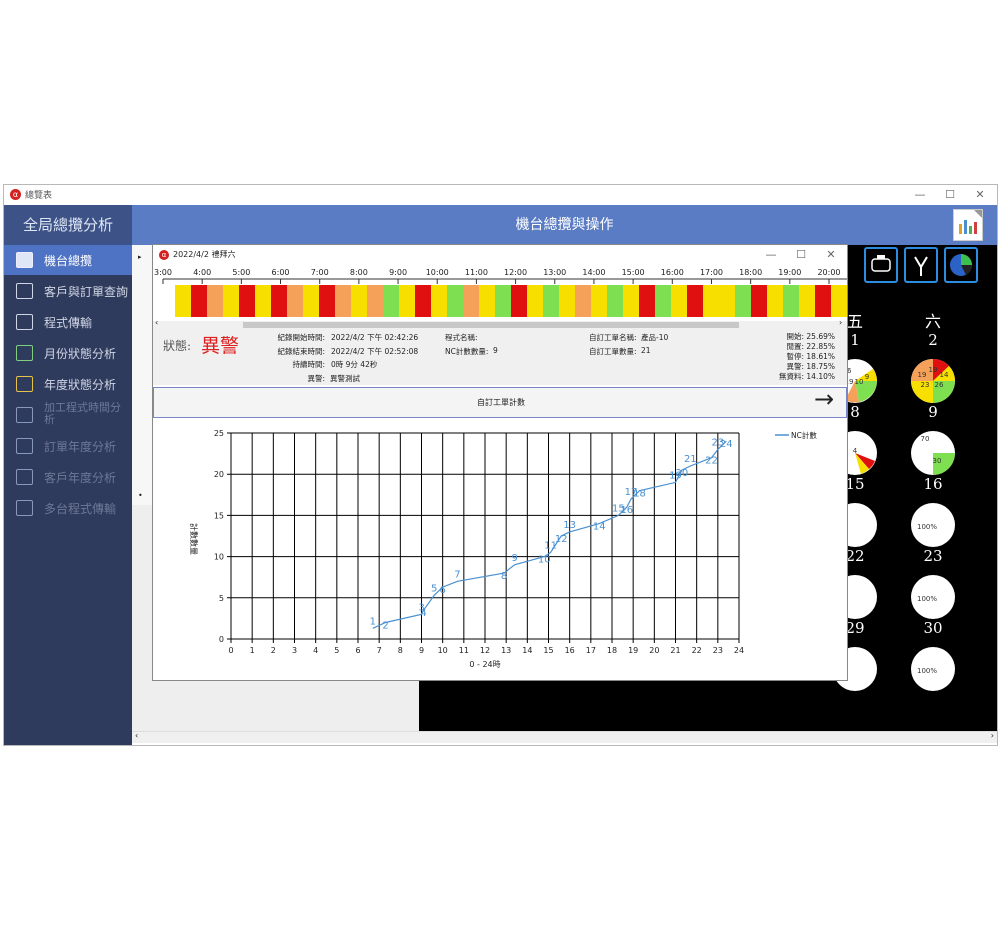 This screenshot has width=1000, height=930. I want to click on machine-icon, so click(881, 265).